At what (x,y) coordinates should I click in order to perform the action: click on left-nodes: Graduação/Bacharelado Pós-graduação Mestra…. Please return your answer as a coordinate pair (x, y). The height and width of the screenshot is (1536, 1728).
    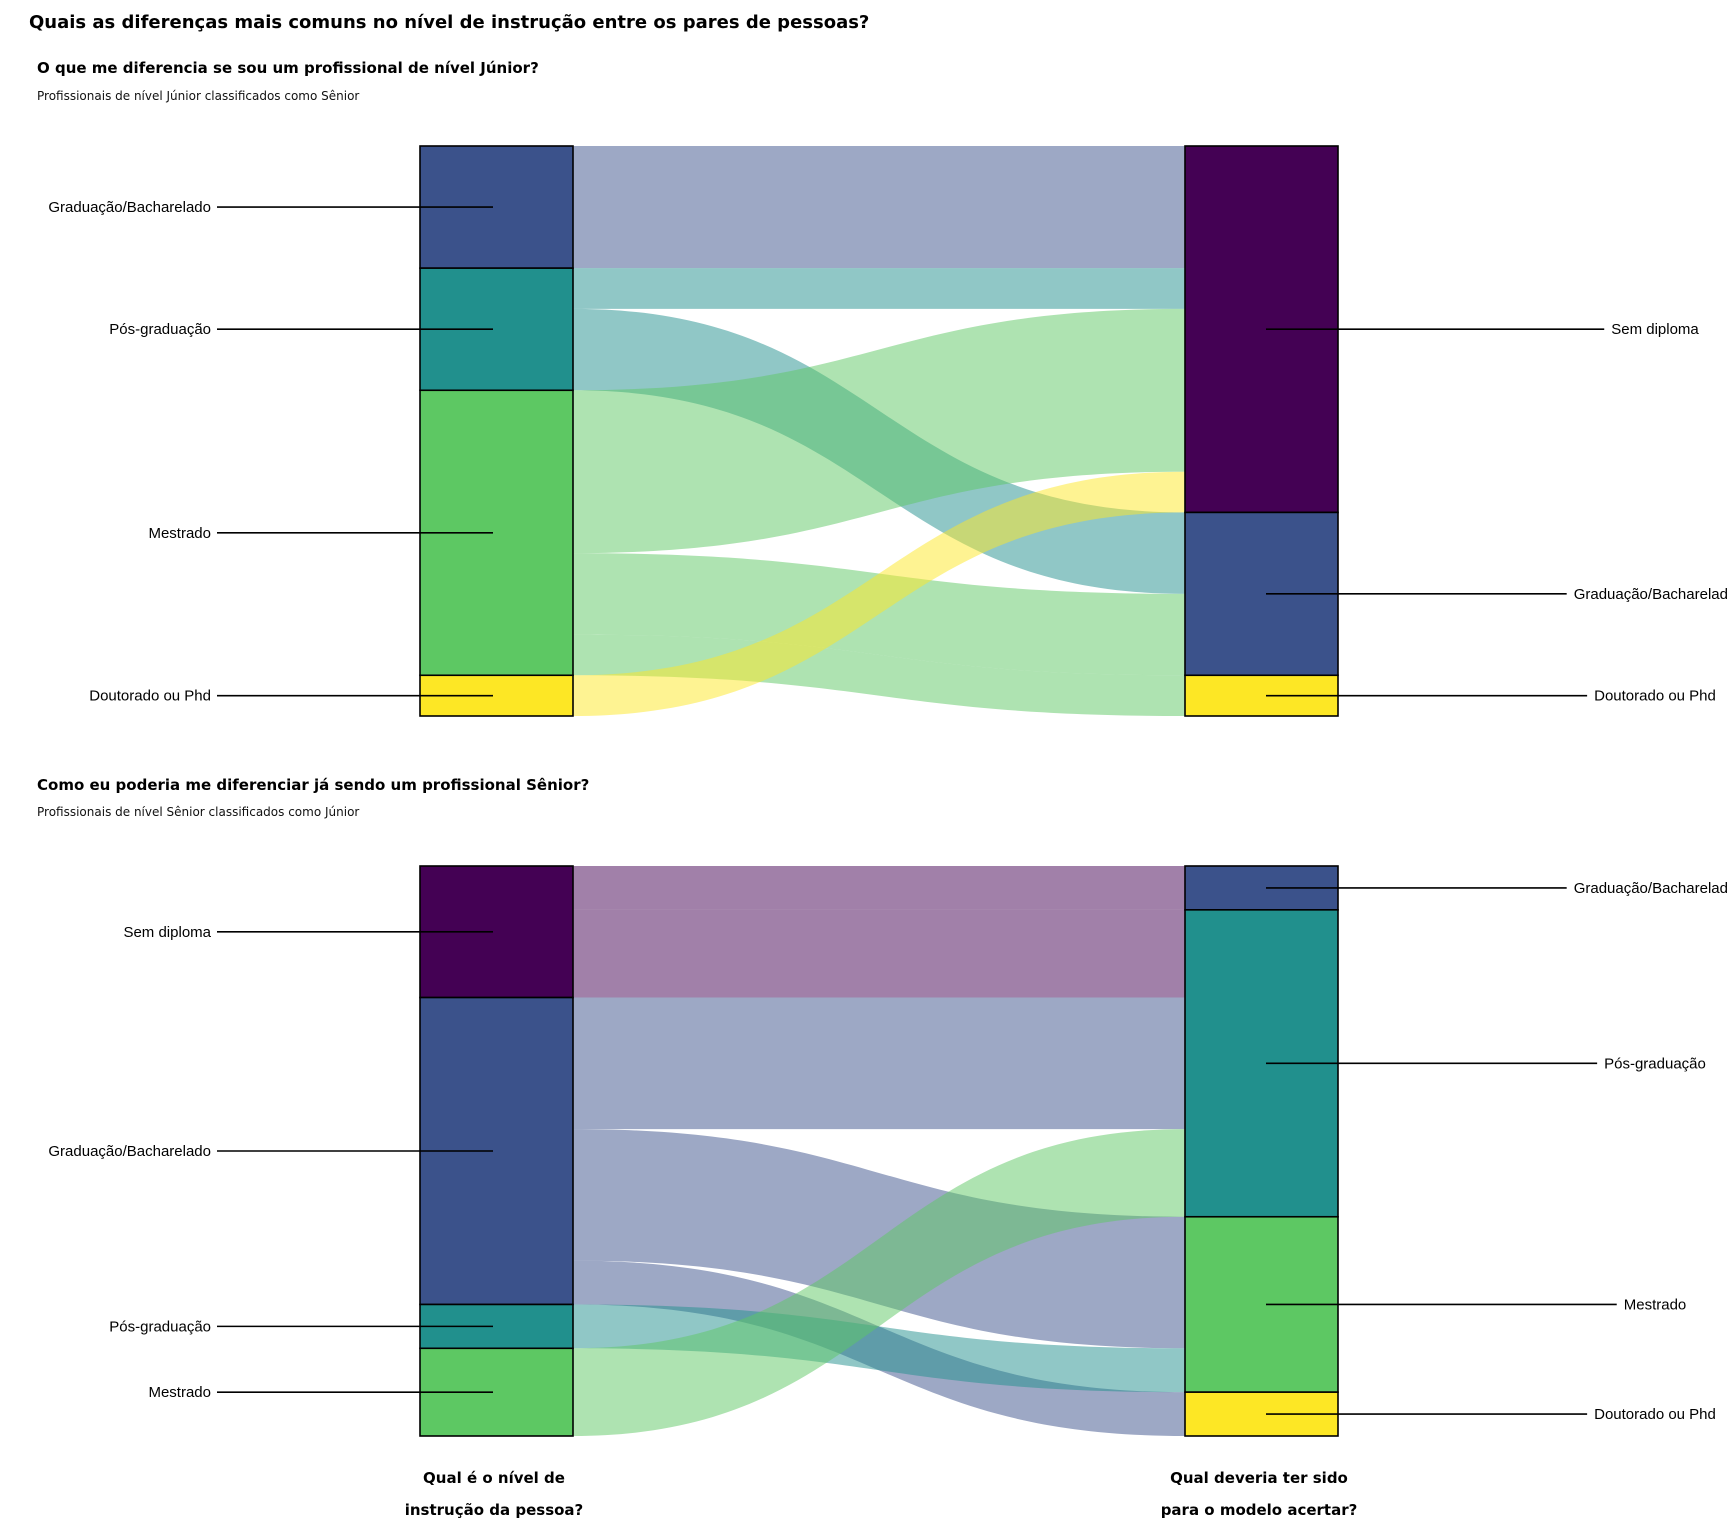
    Looking at the image, I should click on (311, 431).